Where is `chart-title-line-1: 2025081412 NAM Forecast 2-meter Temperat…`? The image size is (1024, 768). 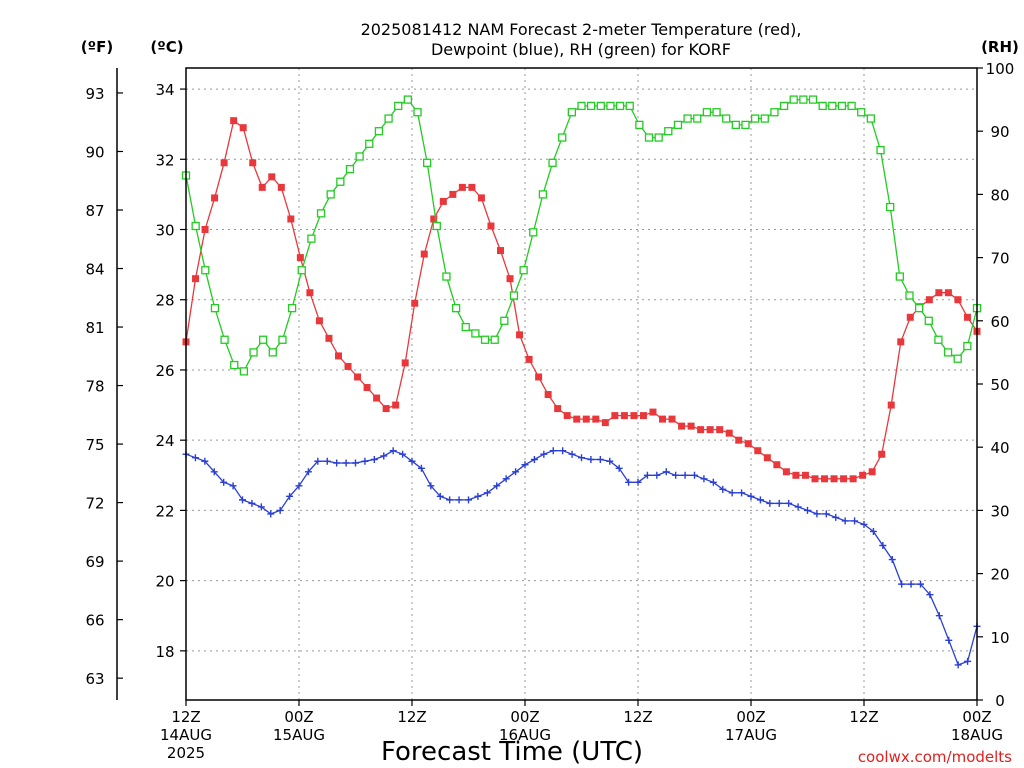 chart-title-line-1: 2025081412 NAM Forecast 2-meter Temperat… is located at coordinates (581, 29).